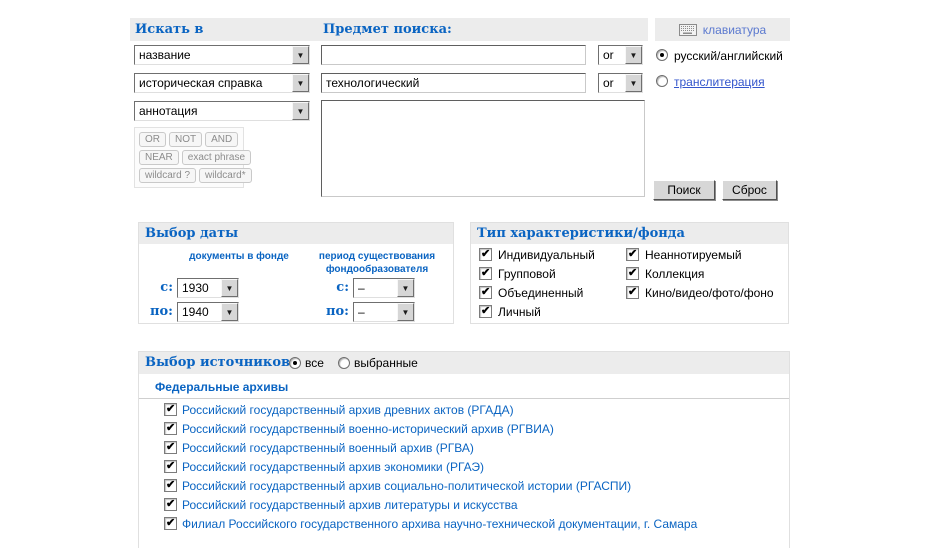  What do you see at coordinates (170, 466) in the screenshot?
I see `checkbox-archive-rgae` at bounding box center [170, 466].